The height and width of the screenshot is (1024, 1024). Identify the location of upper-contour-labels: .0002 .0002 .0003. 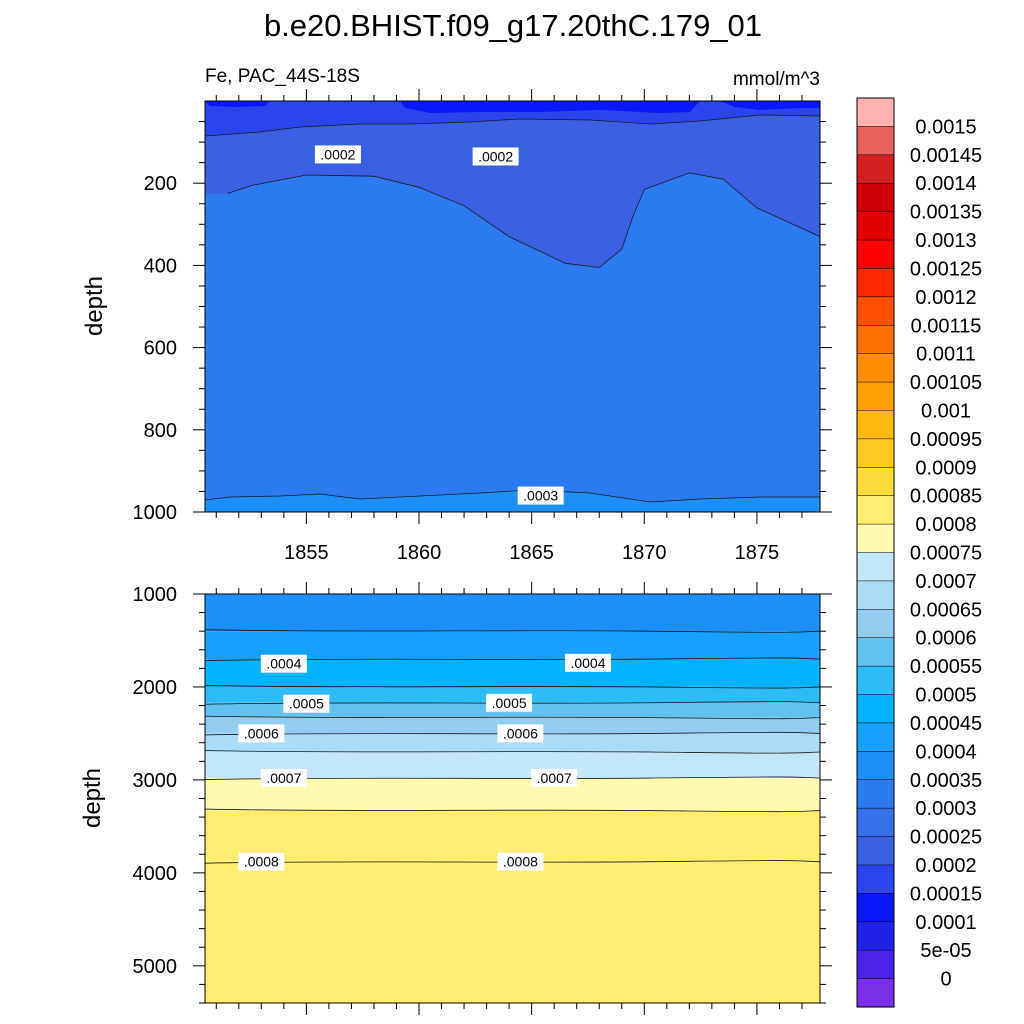
(439, 325).